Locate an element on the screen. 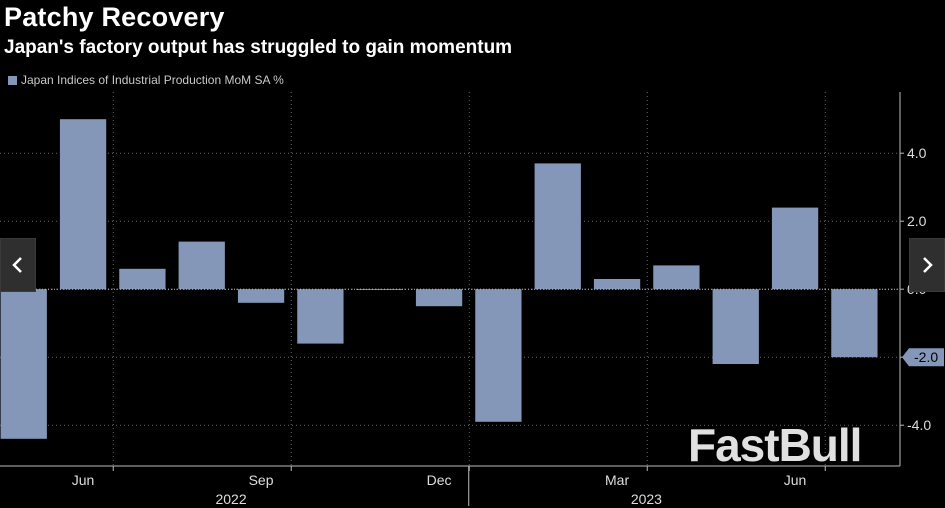 This screenshot has height=508, width=945. chart-title: Patchy Recovery is located at coordinates (114, 17).